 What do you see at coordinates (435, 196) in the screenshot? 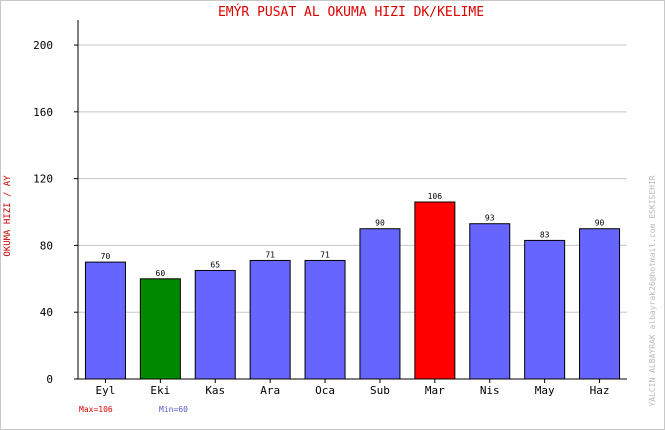
I see `bar-value-label: 106` at bounding box center [435, 196].